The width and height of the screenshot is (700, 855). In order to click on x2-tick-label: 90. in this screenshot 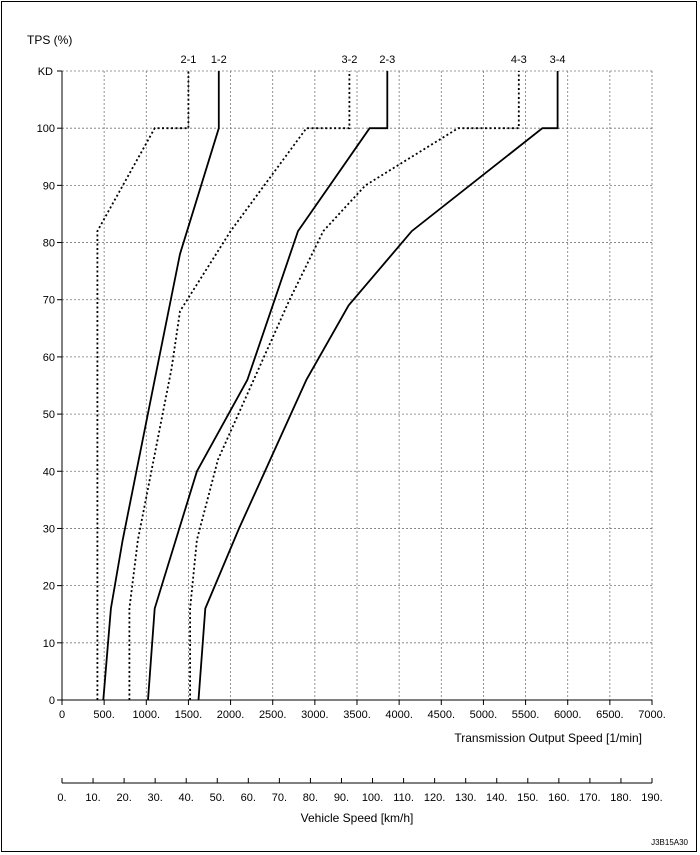, I will do `click(341, 798)`.